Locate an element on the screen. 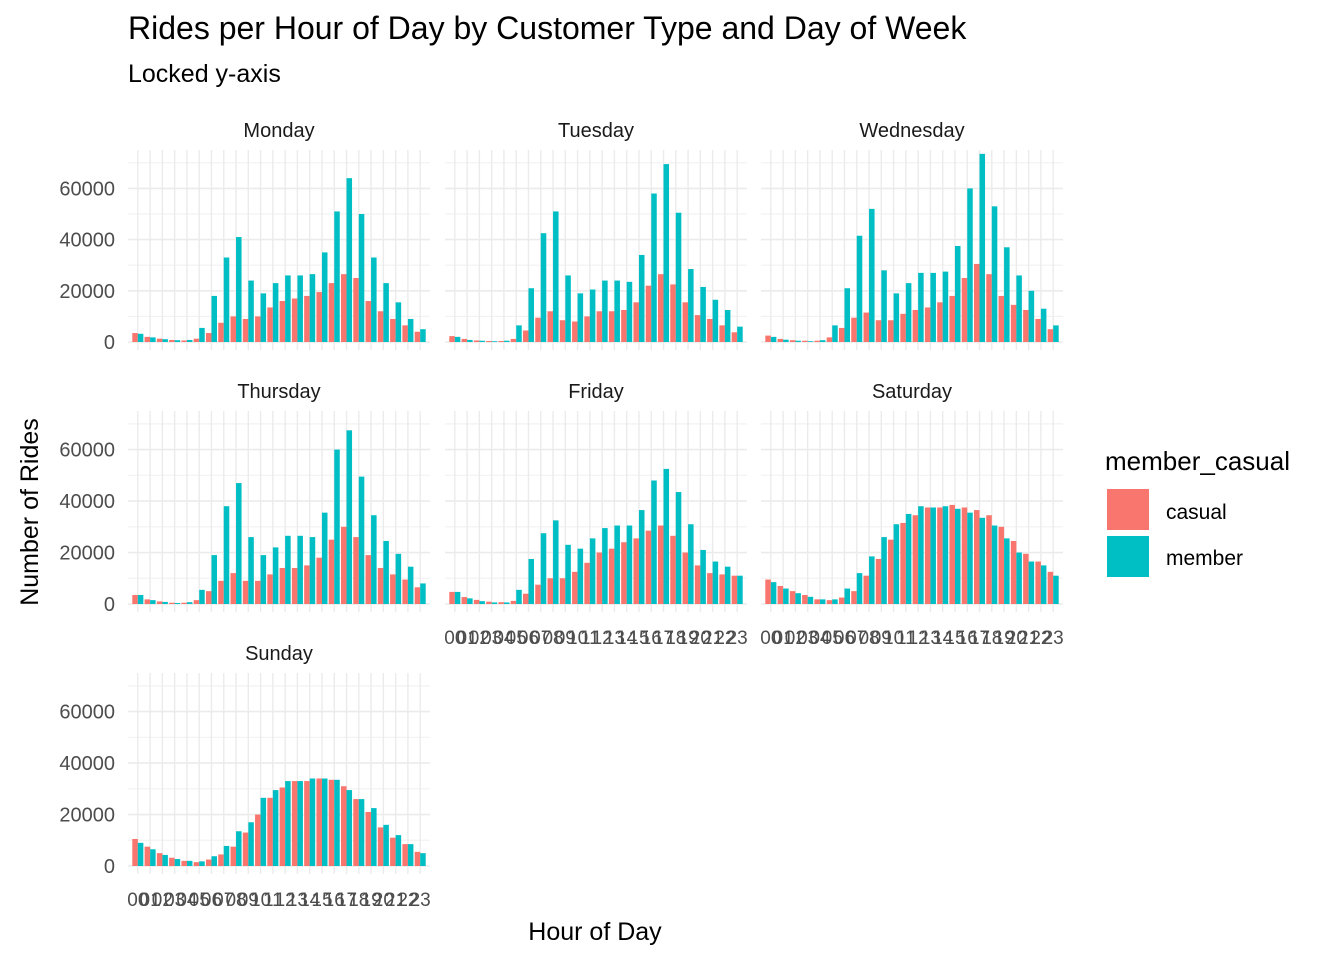 The width and height of the screenshot is (1344, 960). x-tick-label: 09 is located at coordinates (248, 900).